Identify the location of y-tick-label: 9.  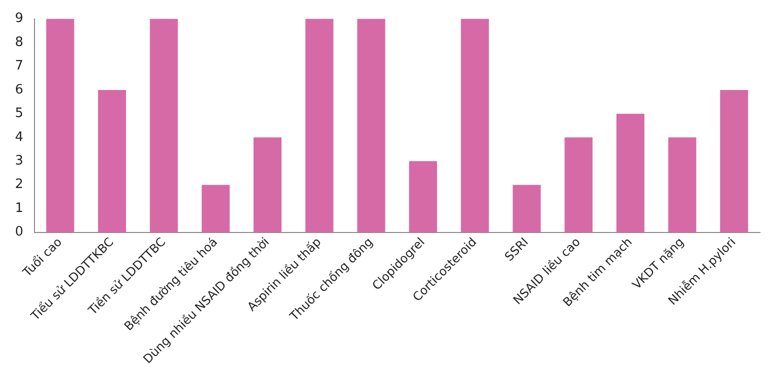
(19, 18).